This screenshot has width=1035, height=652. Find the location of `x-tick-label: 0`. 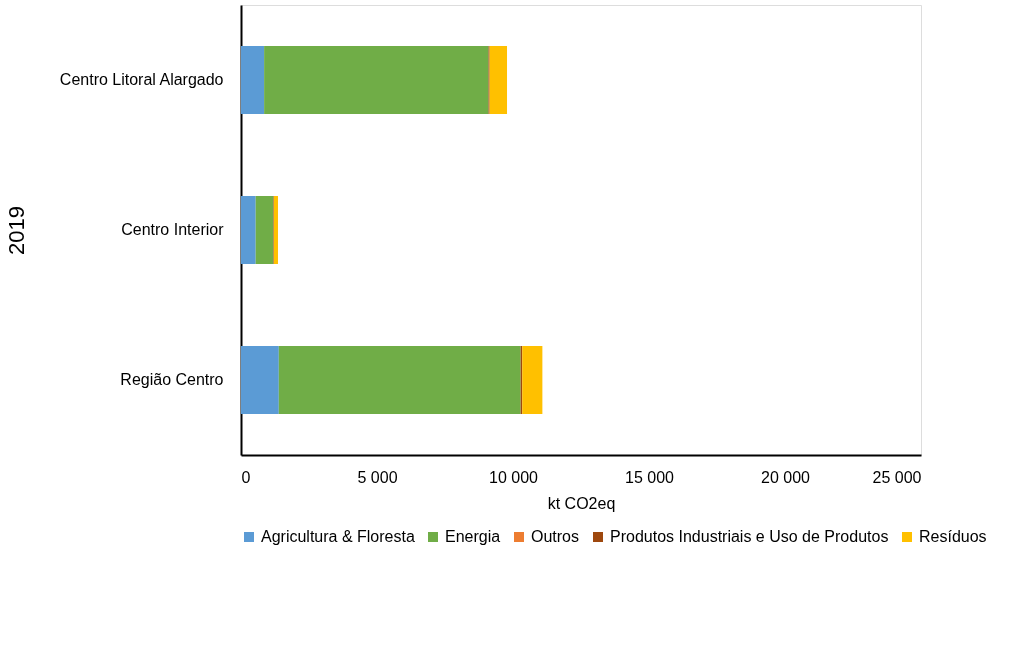

x-tick-label: 0 is located at coordinates (246, 477).